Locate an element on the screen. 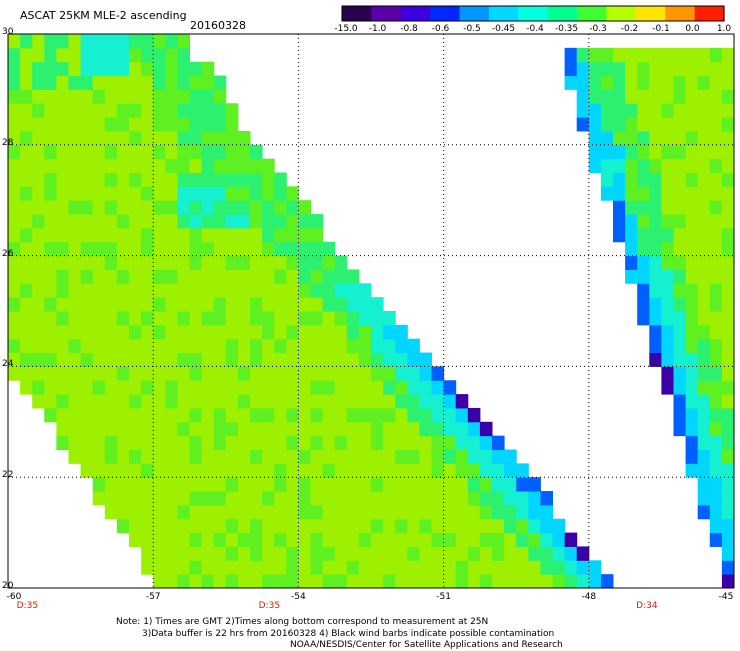 The height and width of the screenshot is (651, 740). longitude-label: -51 is located at coordinates (443, 597).